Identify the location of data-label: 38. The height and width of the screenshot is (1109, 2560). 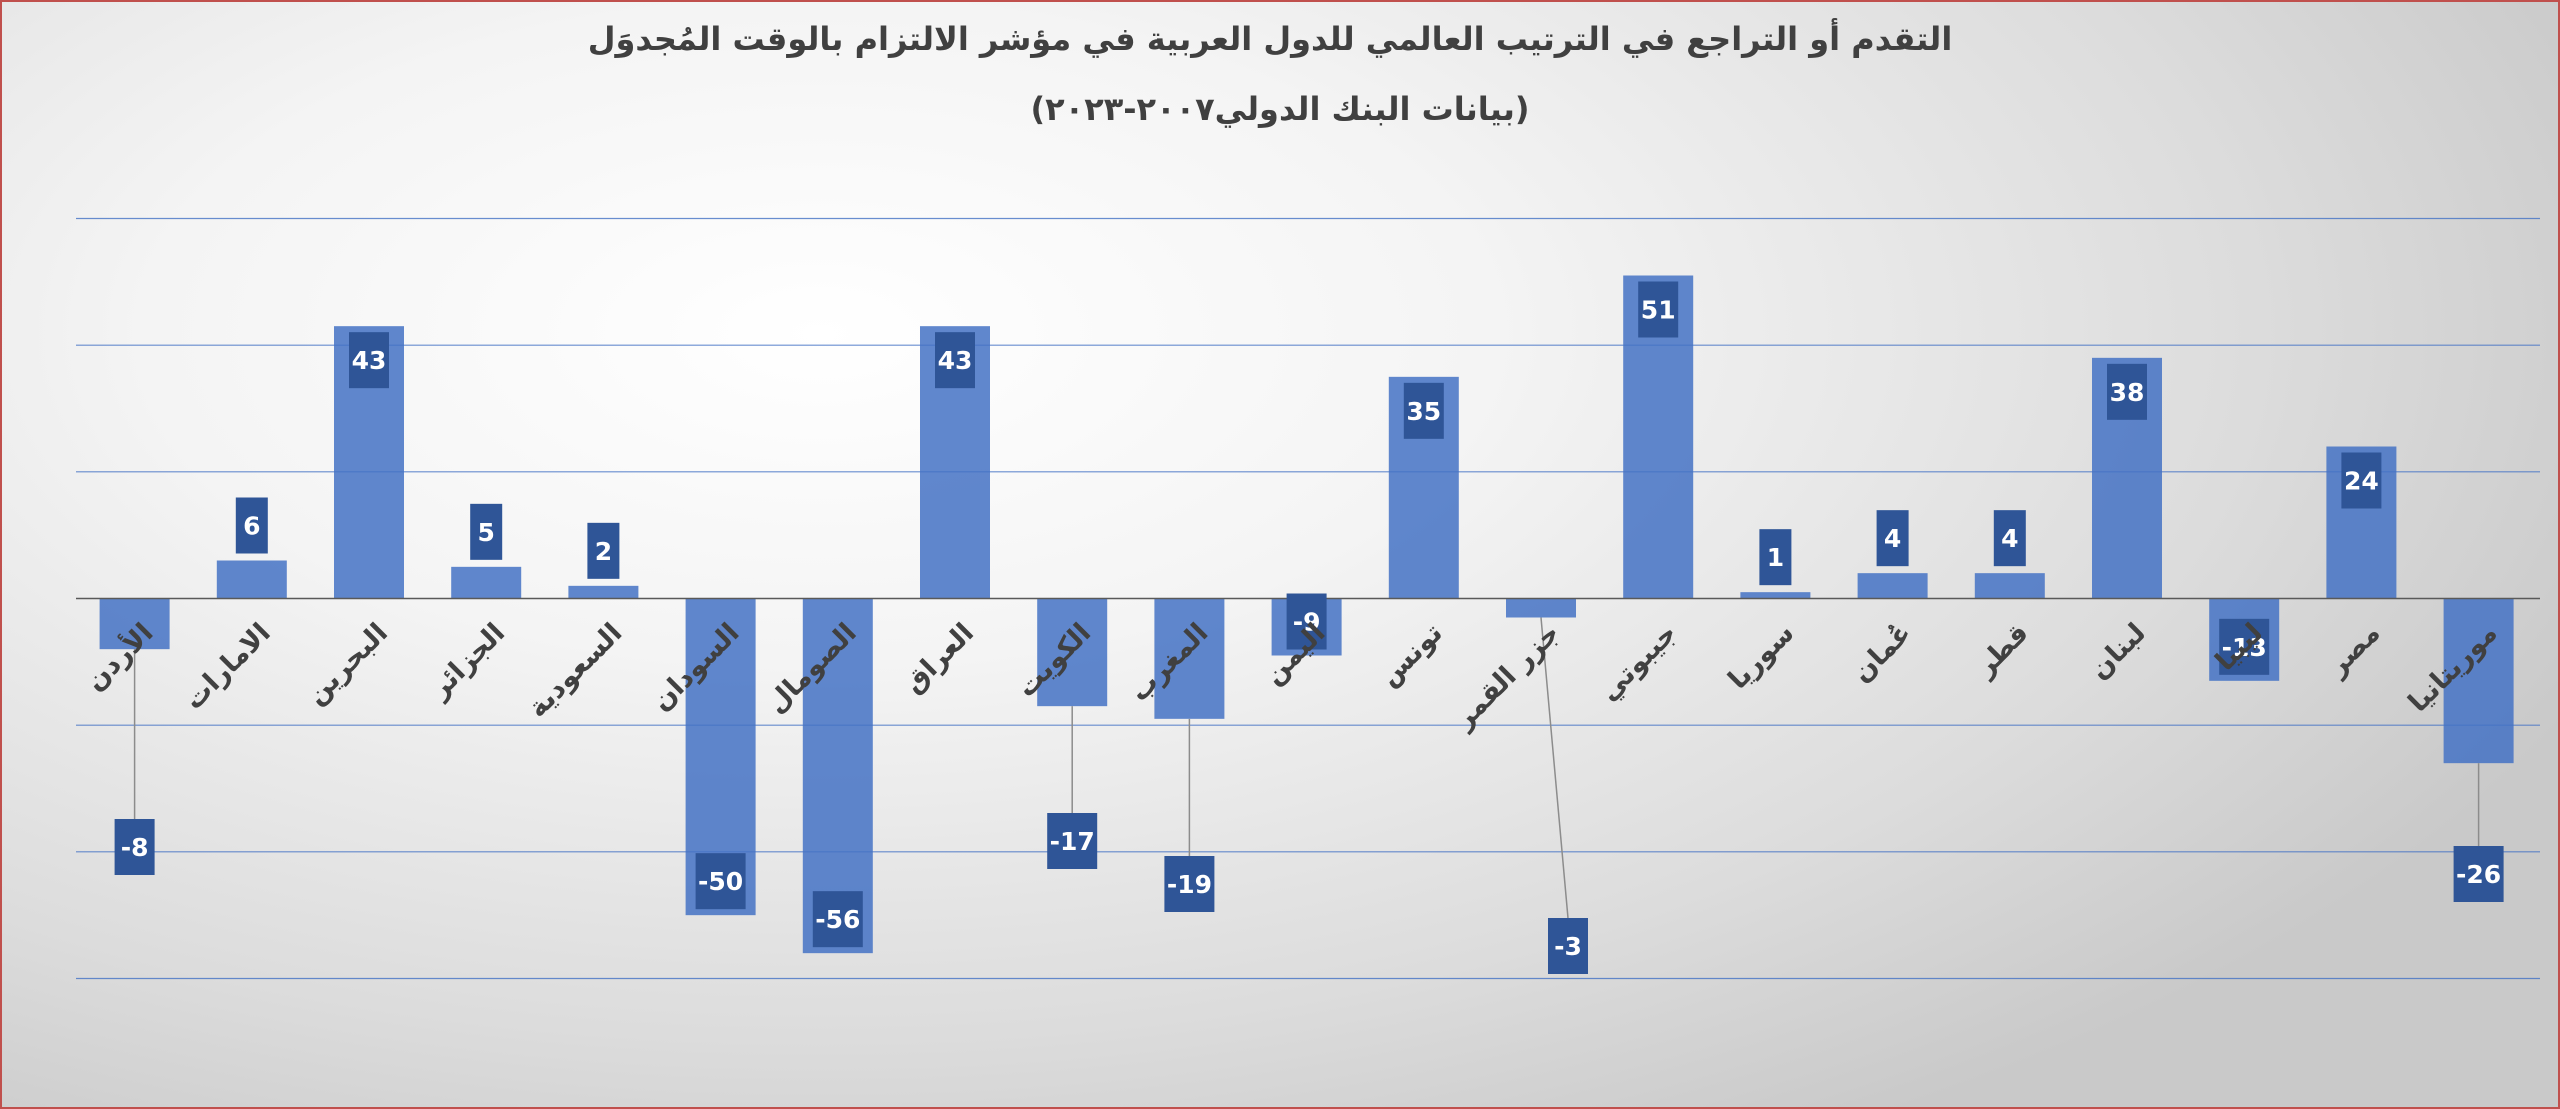
(2127, 392).